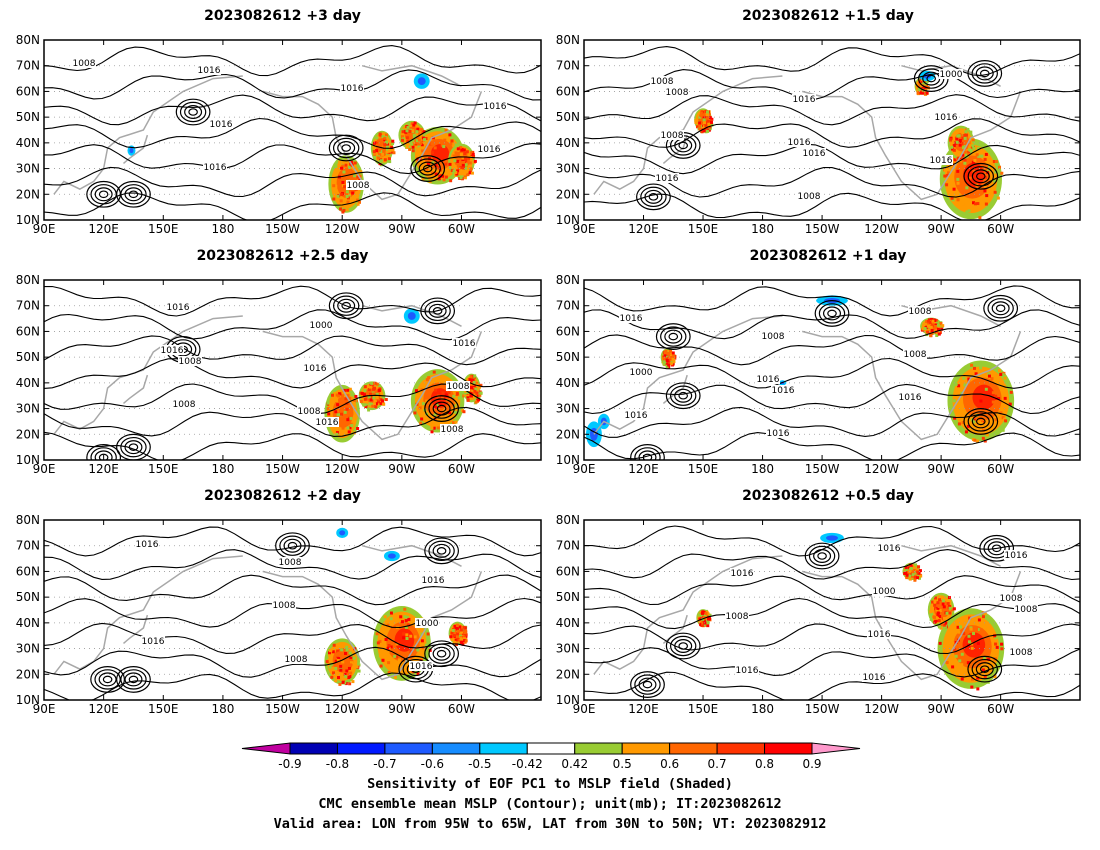 This screenshot has height=850, width=1100. What do you see at coordinates (282, 496) in the screenshot?
I see `panel-title: 2023082612 +2 day` at bounding box center [282, 496].